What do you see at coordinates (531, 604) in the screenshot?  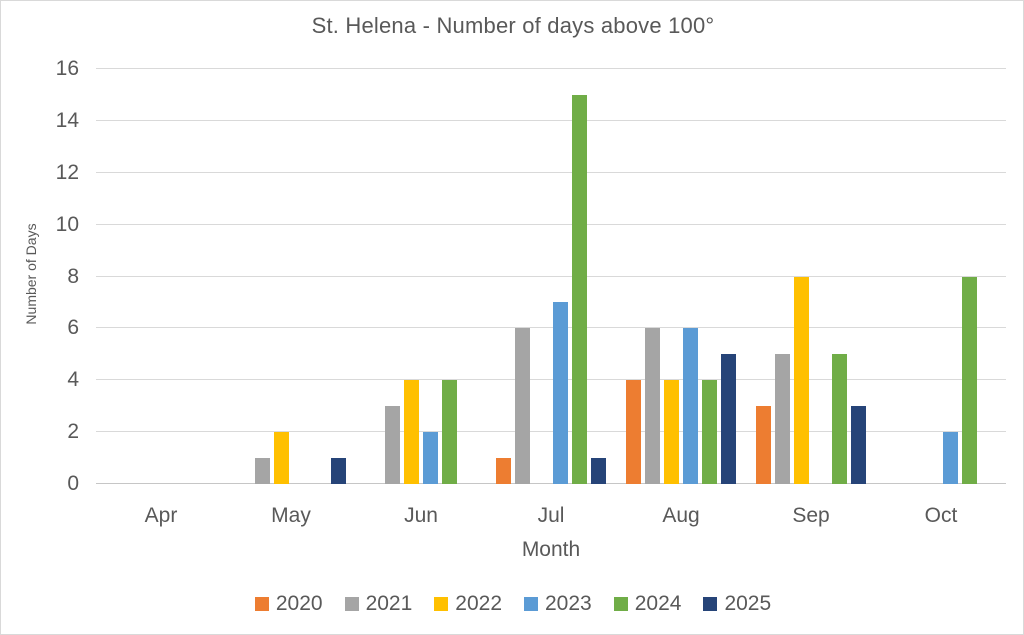 I see `legend-swatch-2023` at bounding box center [531, 604].